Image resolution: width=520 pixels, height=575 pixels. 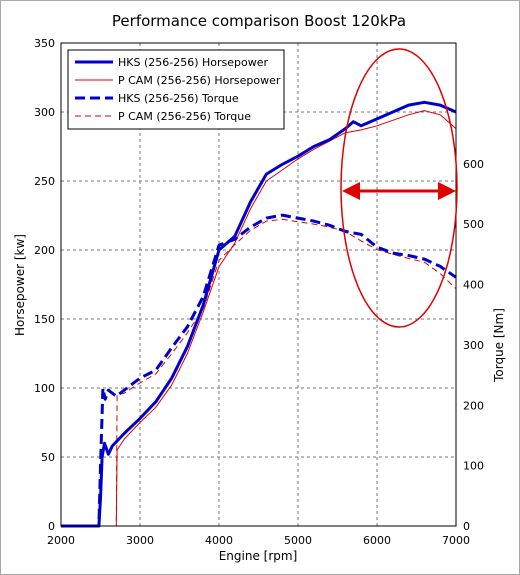 What do you see at coordinates (44, 43) in the screenshot?
I see `y-tick-label: 350` at bounding box center [44, 43].